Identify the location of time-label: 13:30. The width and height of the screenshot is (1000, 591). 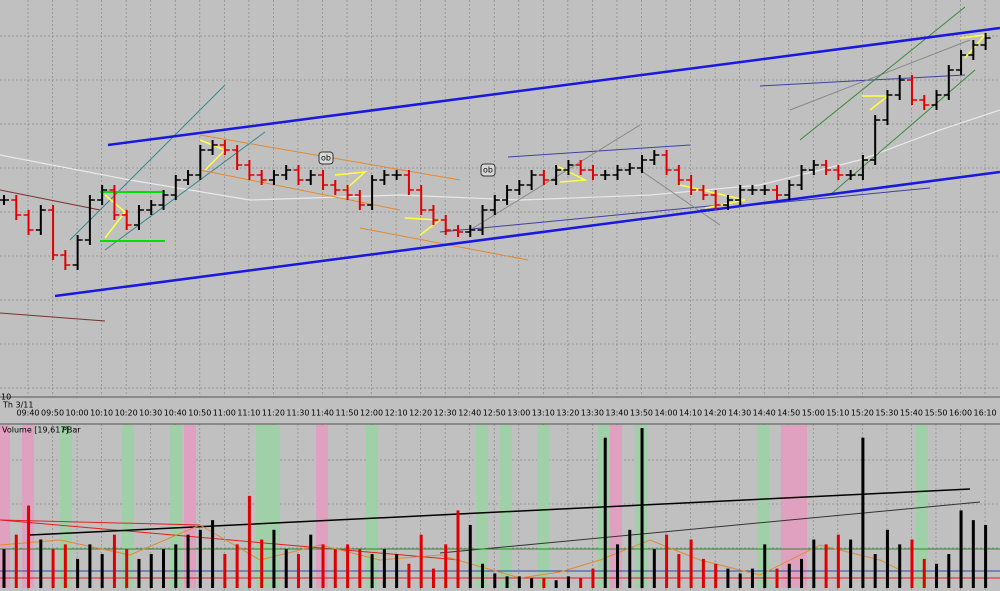
(592, 413).